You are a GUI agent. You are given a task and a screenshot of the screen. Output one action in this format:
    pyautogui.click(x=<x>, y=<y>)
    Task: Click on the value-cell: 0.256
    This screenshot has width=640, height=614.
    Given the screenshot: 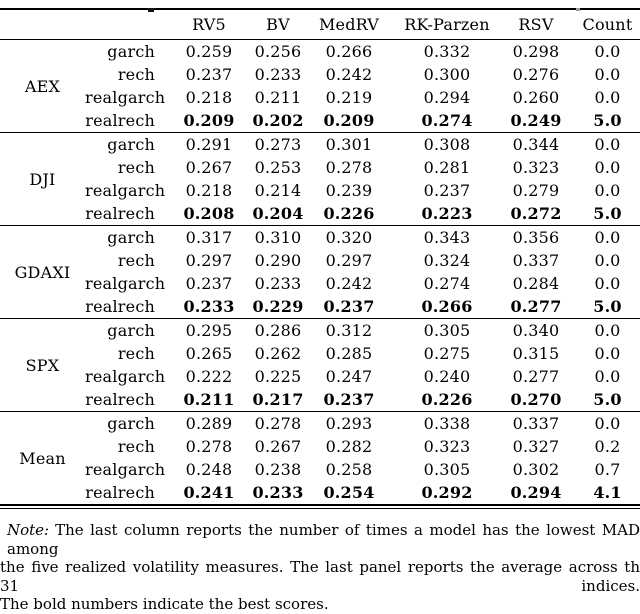 What is the action you would take?
    pyautogui.click(x=278, y=51)
    